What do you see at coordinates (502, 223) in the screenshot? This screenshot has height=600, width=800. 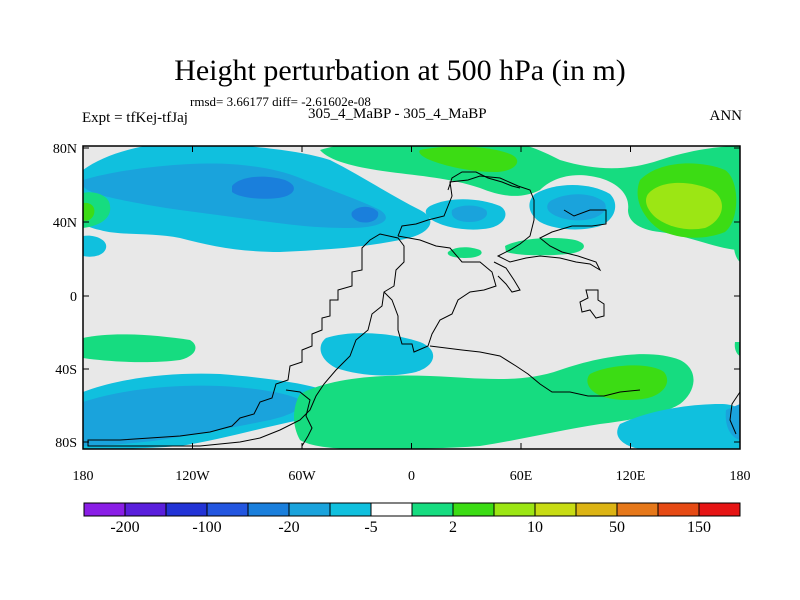 I see `coastline-eurasia` at bounding box center [502, 223].